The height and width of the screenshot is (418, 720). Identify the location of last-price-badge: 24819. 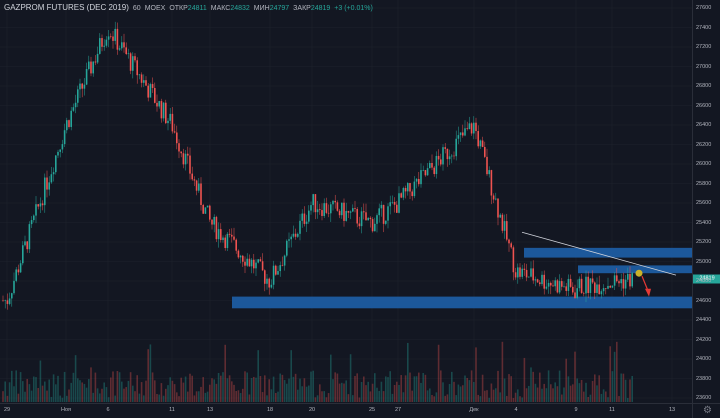
(706, 279).